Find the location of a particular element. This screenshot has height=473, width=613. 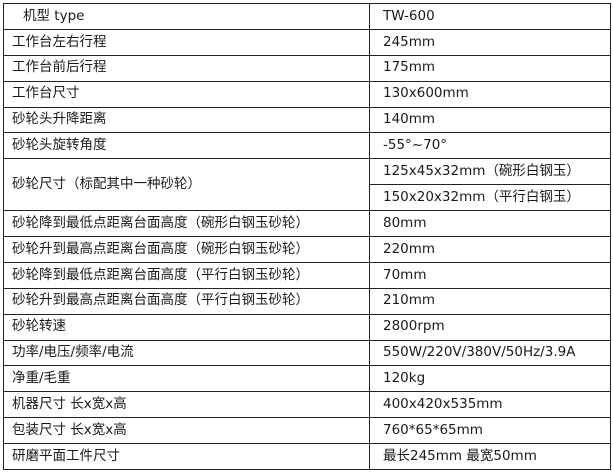

spec-value: 550W/220V/380V/50Hz/3.9A is located at coordinates (490, 353).